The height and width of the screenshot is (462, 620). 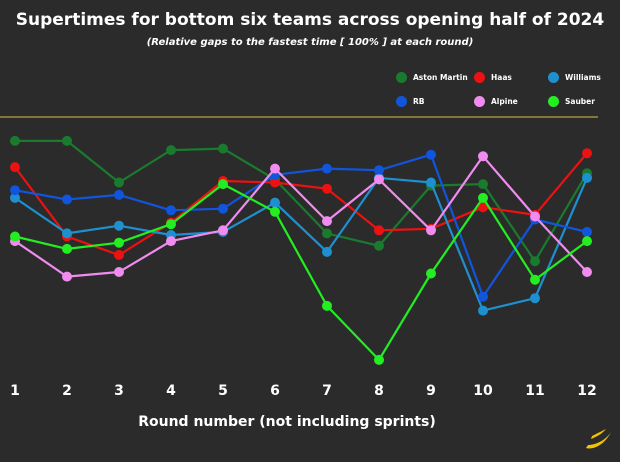 I want to click on legend-label-rb: RB, so click(x=419, y=101).